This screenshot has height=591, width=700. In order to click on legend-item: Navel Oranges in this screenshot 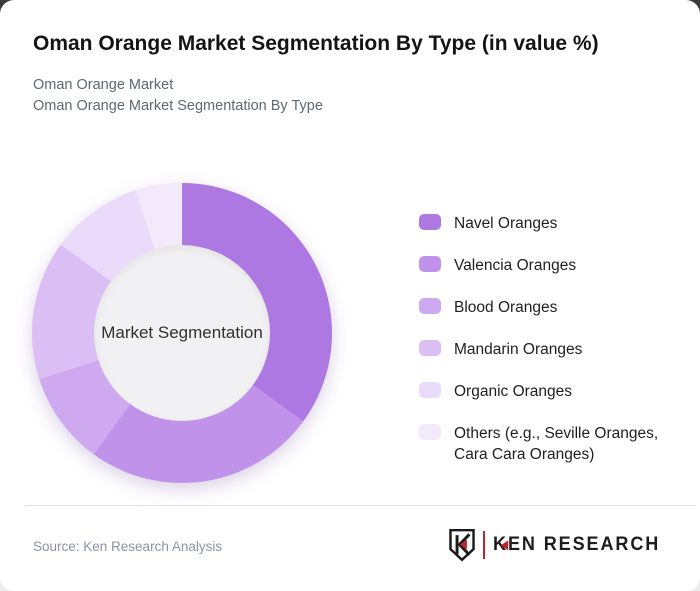, I will do `click(550, 223)`.